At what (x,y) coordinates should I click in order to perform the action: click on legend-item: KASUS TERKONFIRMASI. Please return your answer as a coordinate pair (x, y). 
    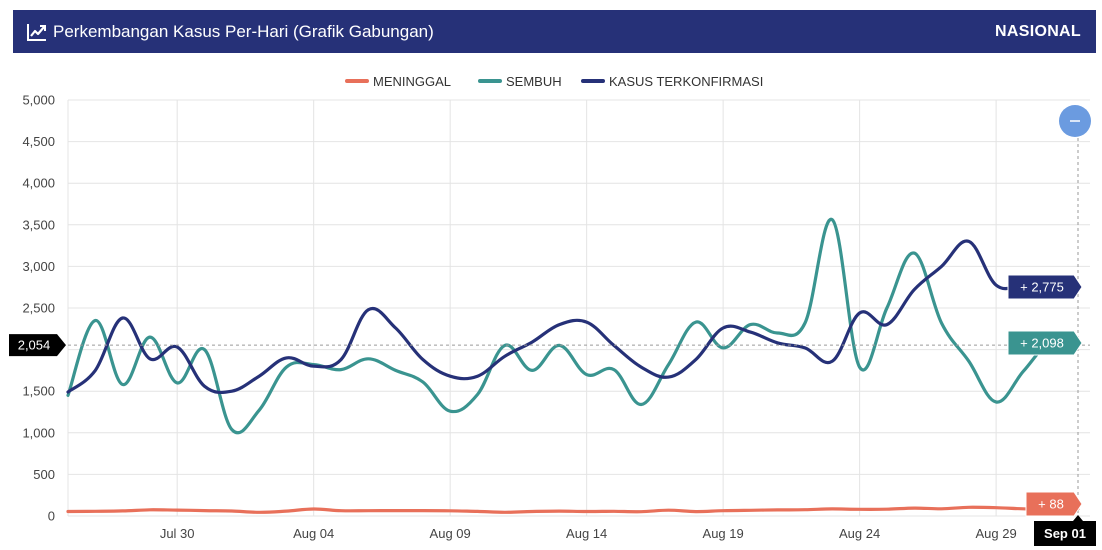
    Looking at the image, I should click on (672, 81).